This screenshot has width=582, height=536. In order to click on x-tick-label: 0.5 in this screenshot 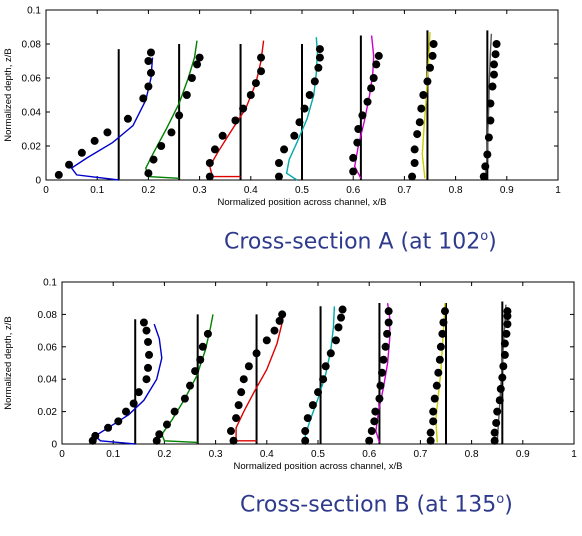, I will do `click(302, 190)`.